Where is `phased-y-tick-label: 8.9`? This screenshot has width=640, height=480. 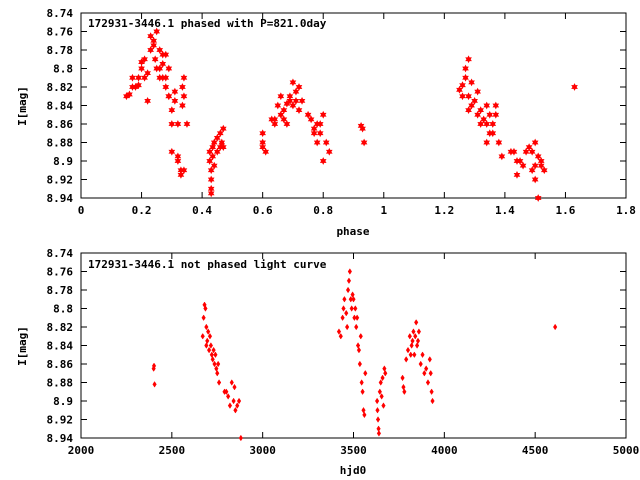 phased-y-tick-label: 8.9 is located at coordinates (63, 161).